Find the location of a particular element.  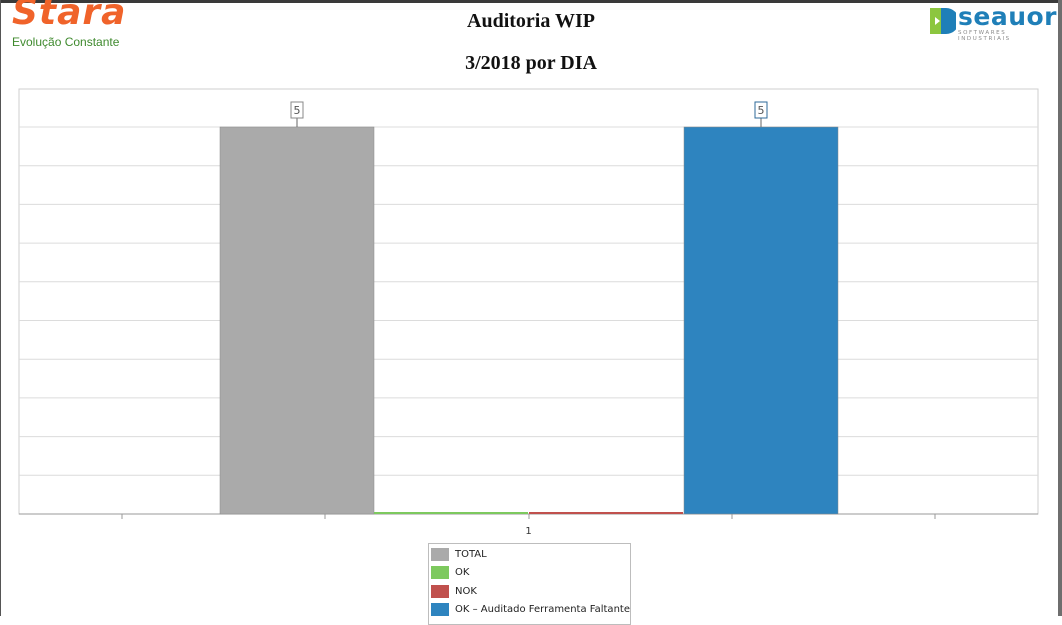

seauor-logo: seauor SOFTWARES INDUSTRIAIS is located at coordinates (993, 22).